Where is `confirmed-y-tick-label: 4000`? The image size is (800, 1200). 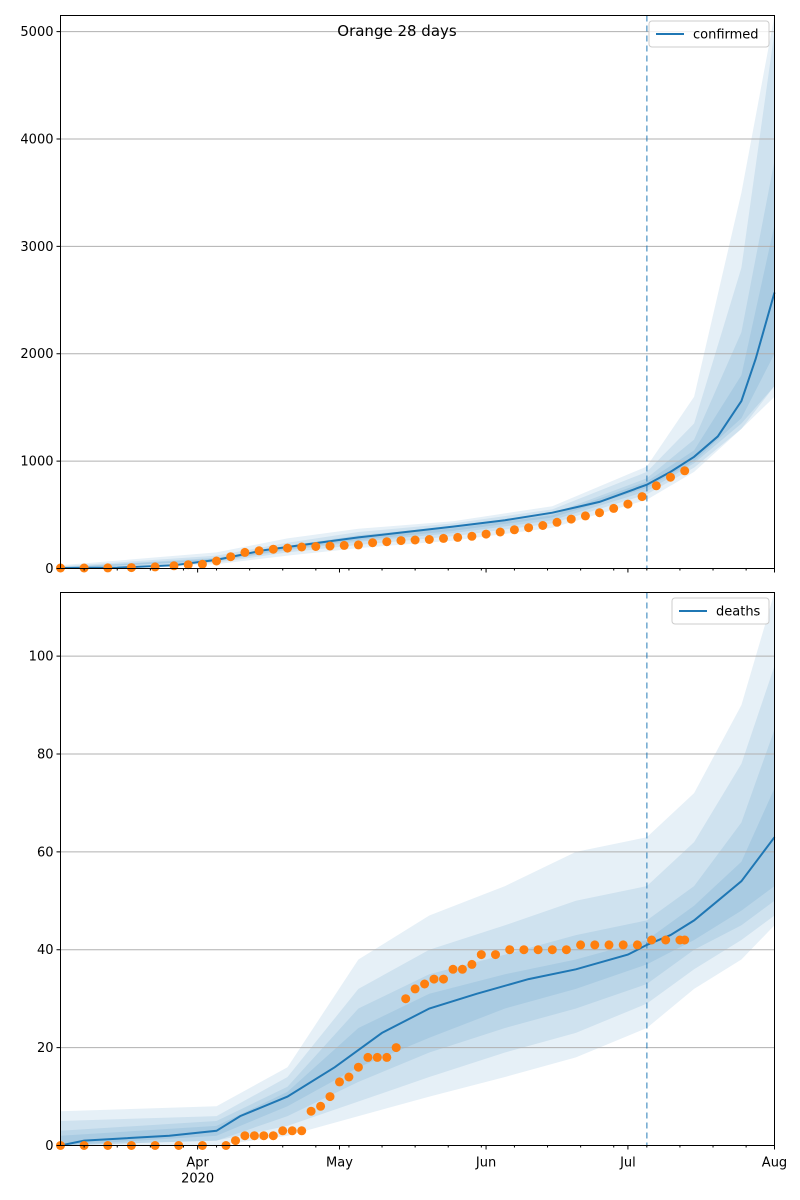 confirmed-y-tick-label: 4000 is located at coordinates (36, 139).